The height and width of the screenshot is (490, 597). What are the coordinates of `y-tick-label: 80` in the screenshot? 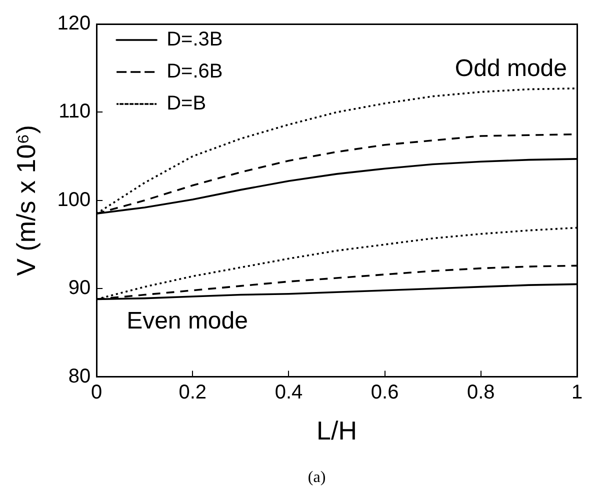 It's located at (79, 376).